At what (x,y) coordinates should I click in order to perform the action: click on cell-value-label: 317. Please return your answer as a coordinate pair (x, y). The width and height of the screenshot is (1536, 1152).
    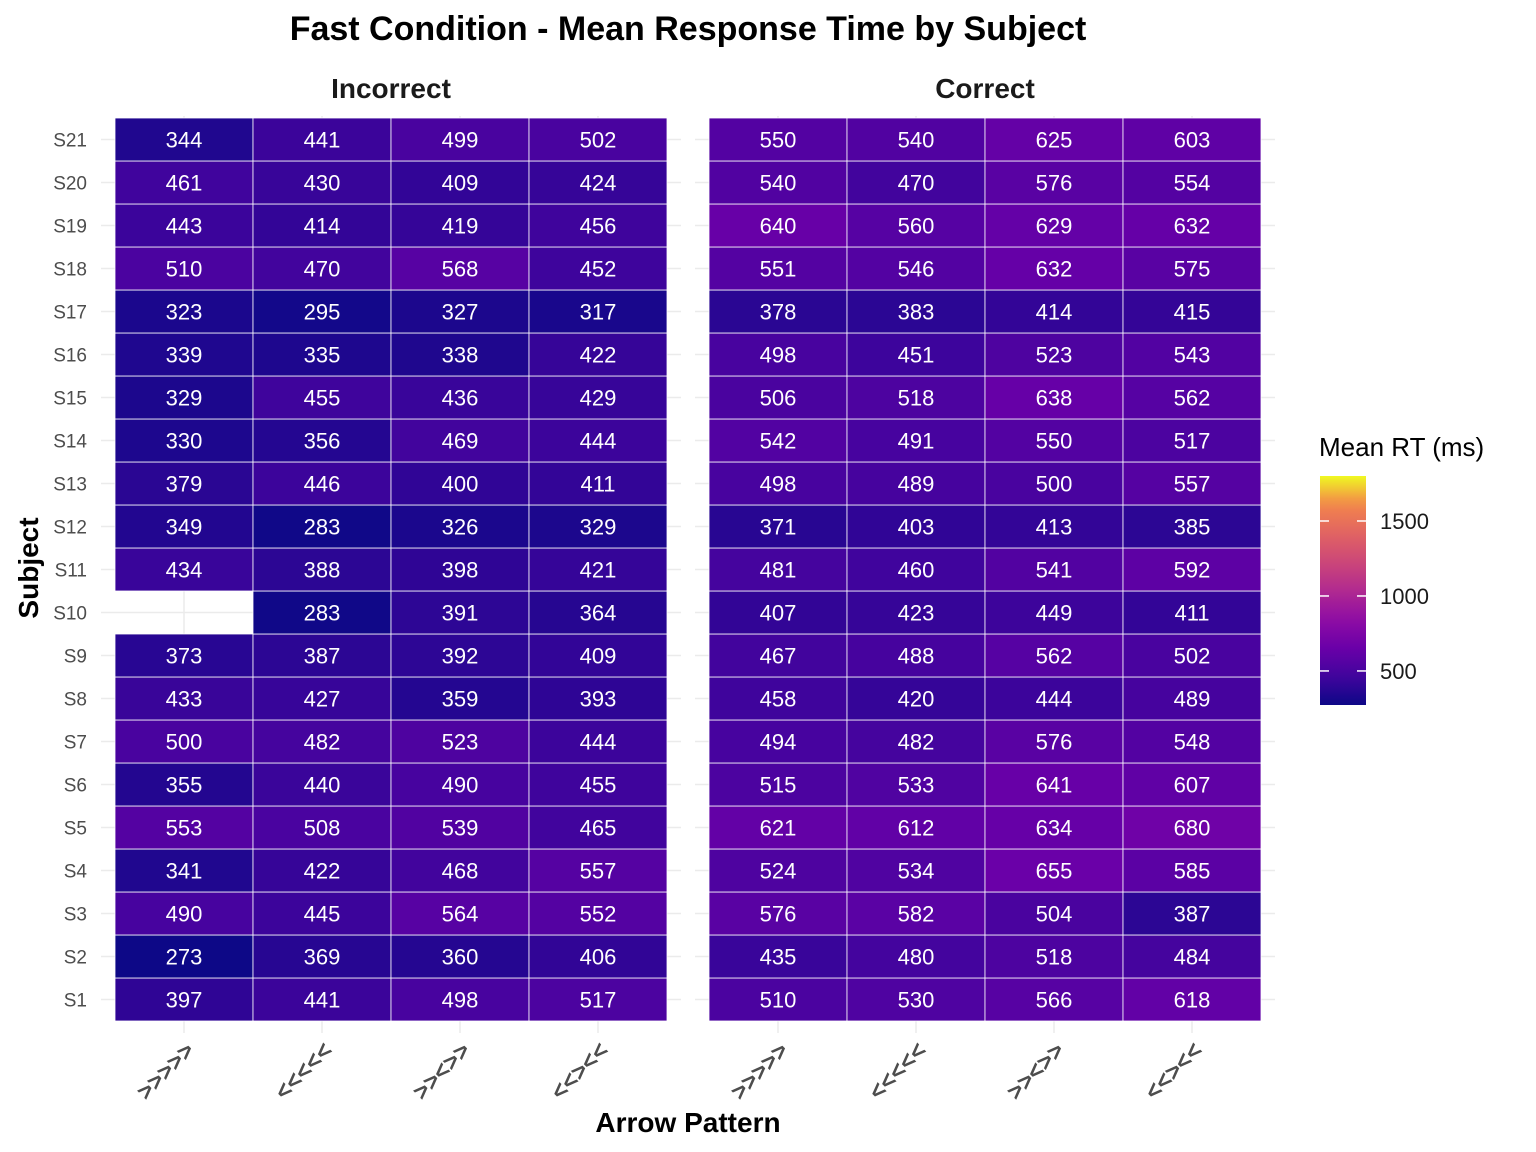
    Looking at the image, I should click on (598, 312).